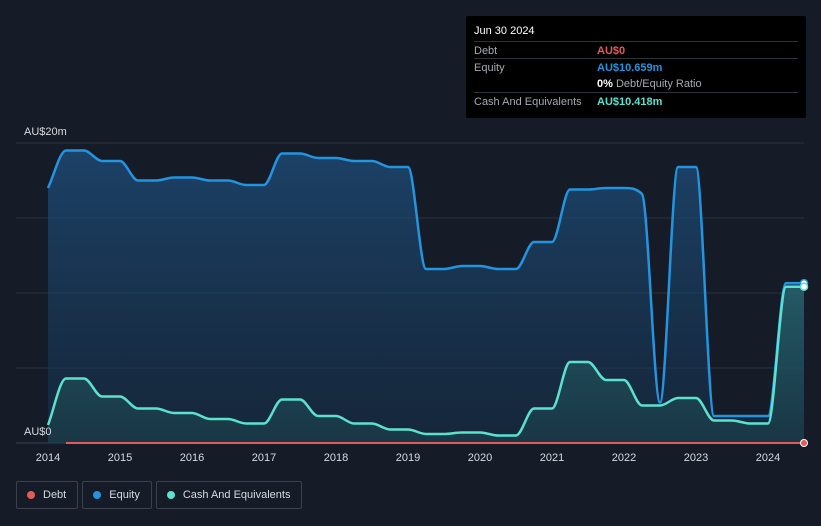 The width and height of the screenshot is (821, 526). Describe the element at coordinates (552, 458) in the screenshot. I see `x-tick-label: 2021` at that location.